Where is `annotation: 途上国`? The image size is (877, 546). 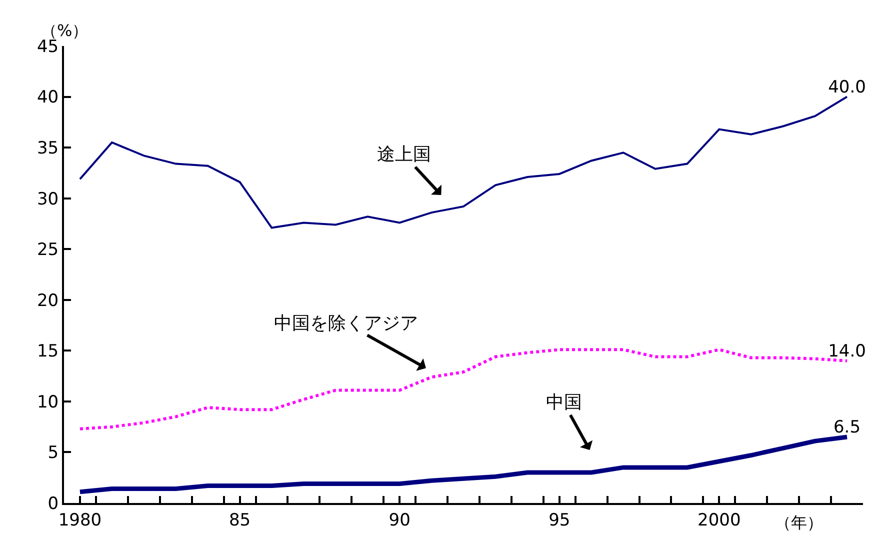
annotation: 途上国 is located at coordinates (404, 154).